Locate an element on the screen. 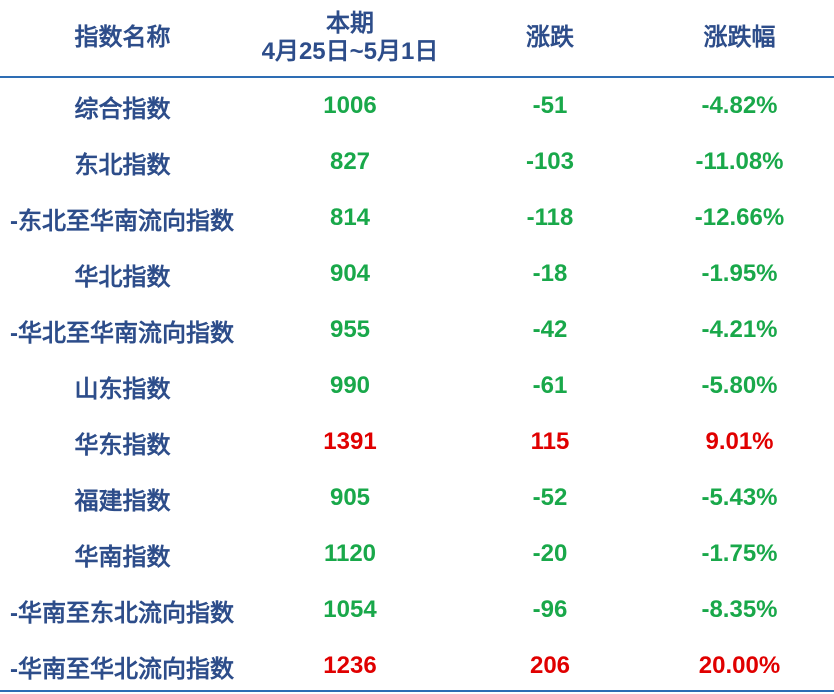 The width and height of the screenshot is (834, 694). row-change: -20 is located at coordinates (550, 553).